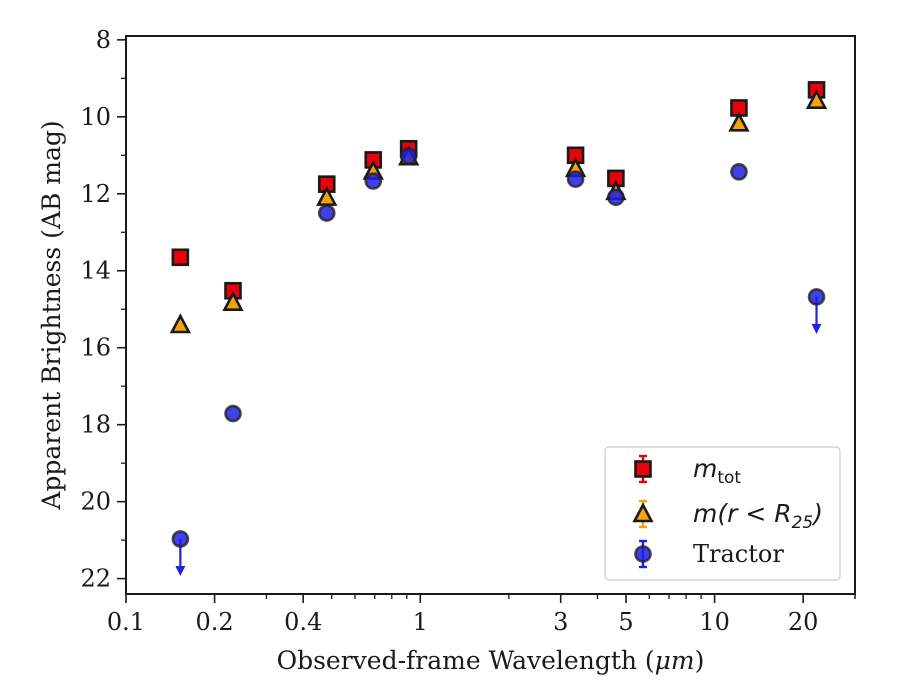  I want to click on x-tick-label: 20, so click(803, 622).